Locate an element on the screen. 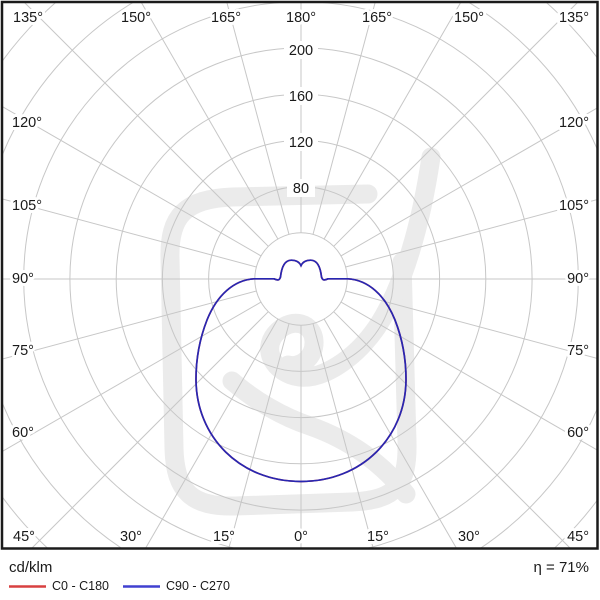 The image size is (600, 600). unit-label: cd/klm is located at coordinates (31, 567).